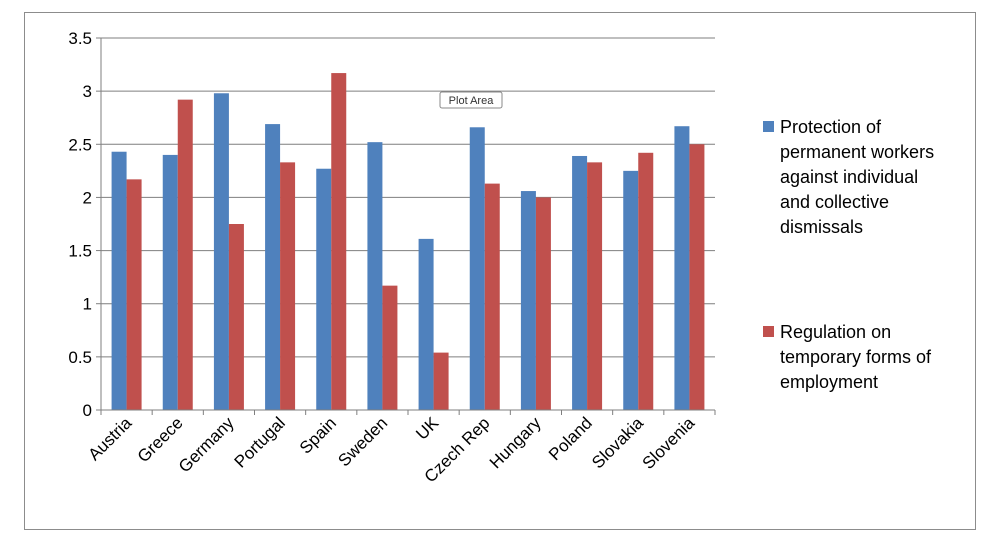 This screenshot has width=1005, height=556. What do you see at coordinates (856, 357) in the screenshot?
I see `legend-label: temporary forms of` at bounding box center [856, 357].